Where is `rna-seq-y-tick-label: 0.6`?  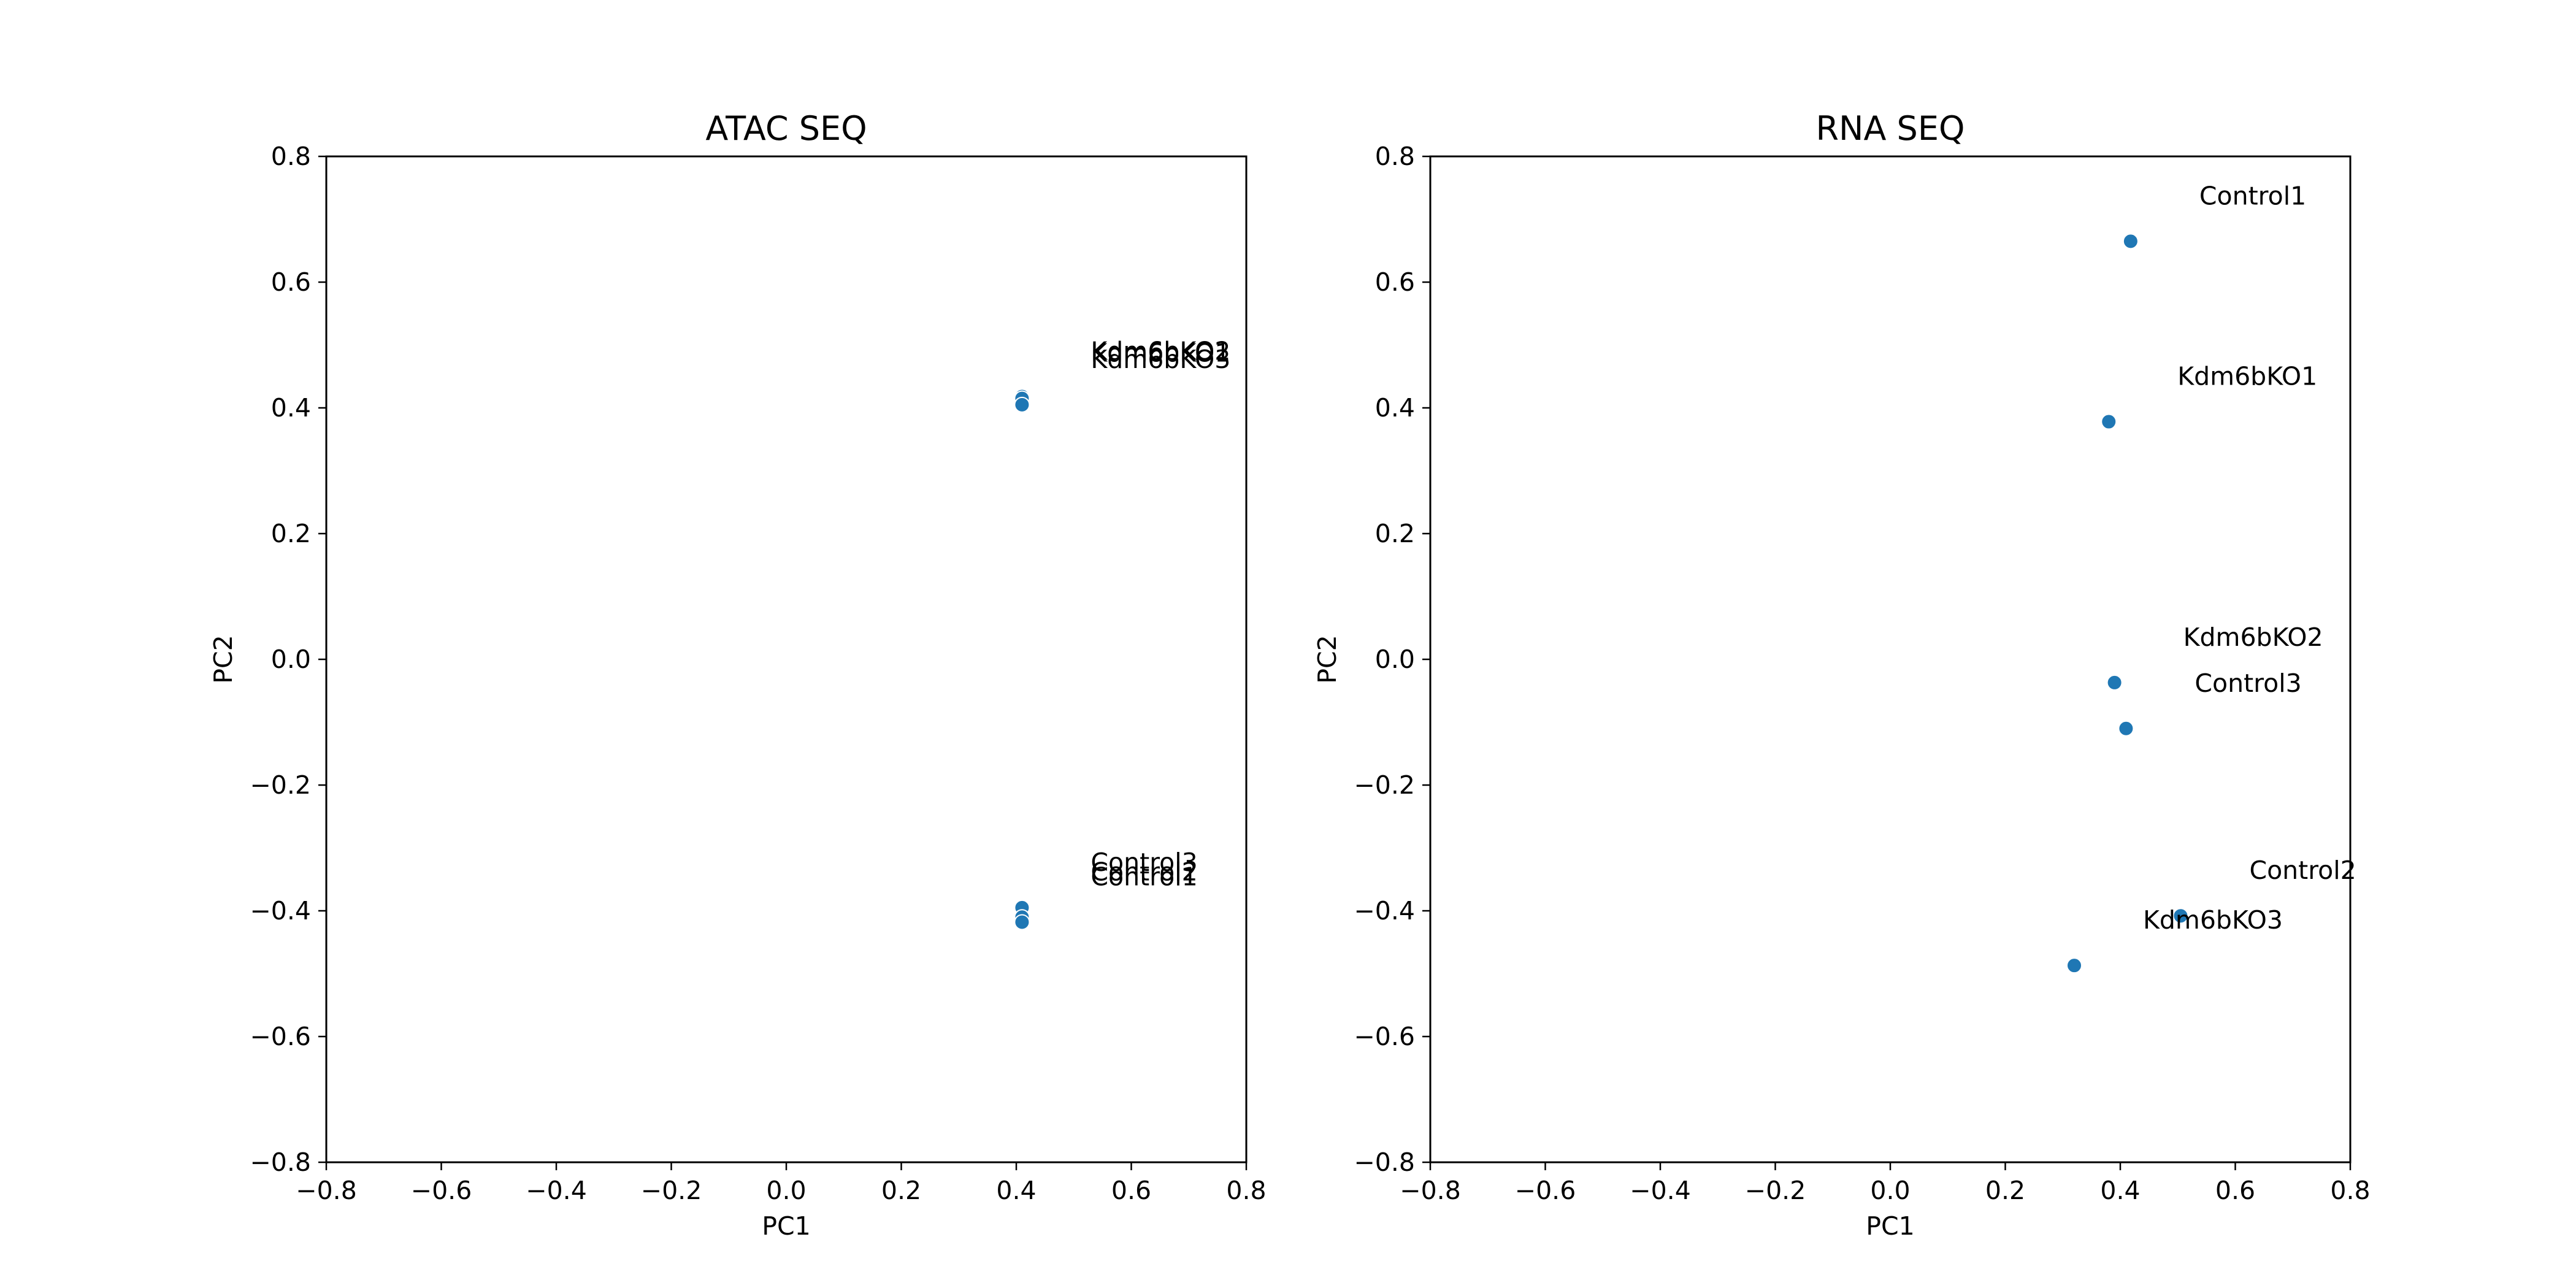
rna-seq-y-tick-label: 0.6 is located at coordinates (1395, 282).